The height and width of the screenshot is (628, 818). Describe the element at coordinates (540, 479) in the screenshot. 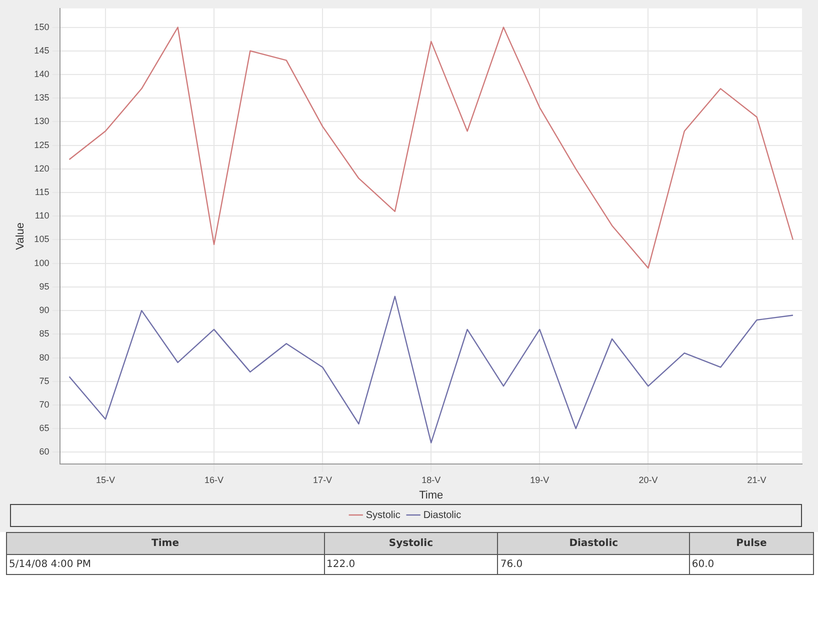

I see `x-tick-label: 19-V` at that location.